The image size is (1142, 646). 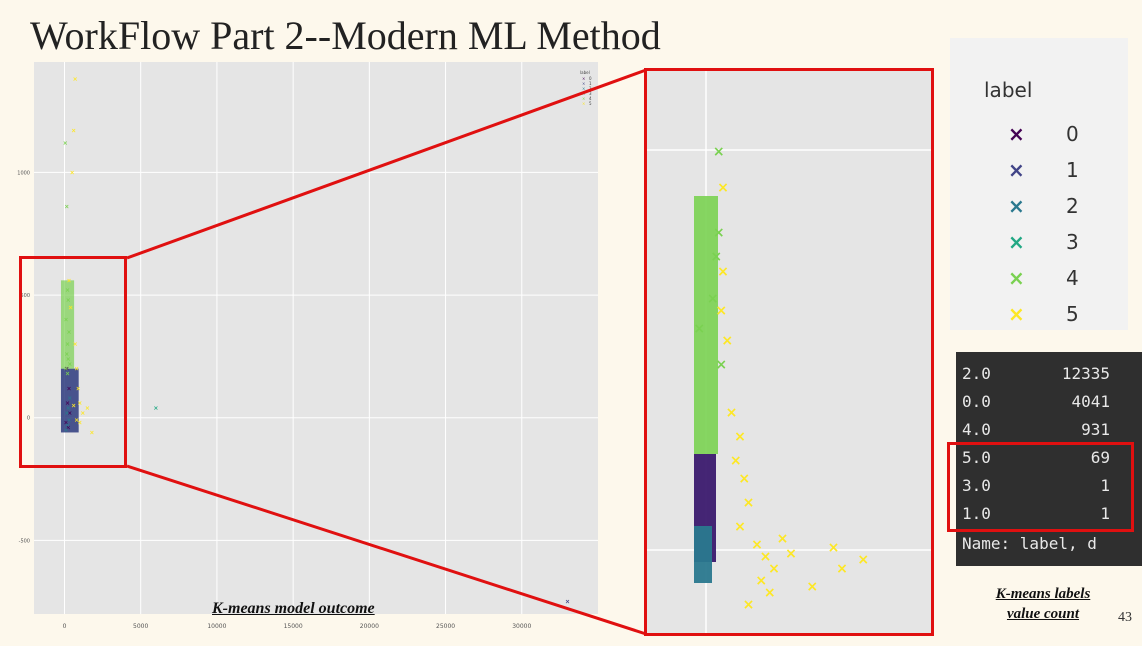 What do you see at coordinates (369, 626) in the screenshot?
I see `x-tick-label: 20000` at bounding box center [369, 626].